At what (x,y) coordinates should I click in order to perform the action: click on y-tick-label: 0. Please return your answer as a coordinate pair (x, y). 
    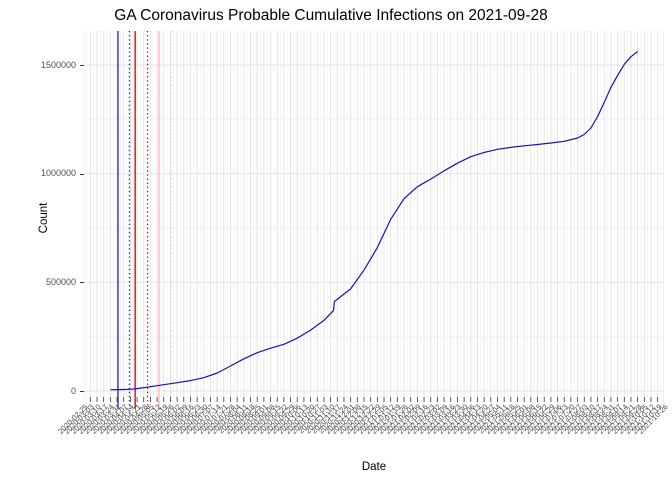
    Looking at the image, I should click on (73, 390).